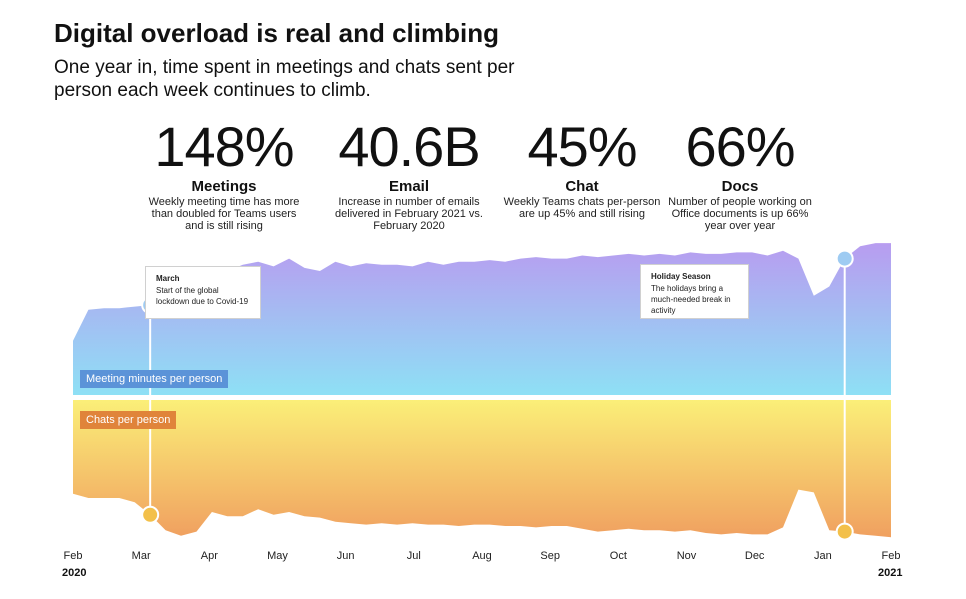 This screenshot has width=966, height=599. Describe the element at coordinates (582, 146) in the screenshot. I see `stat-chat-value: 45%` at that location.